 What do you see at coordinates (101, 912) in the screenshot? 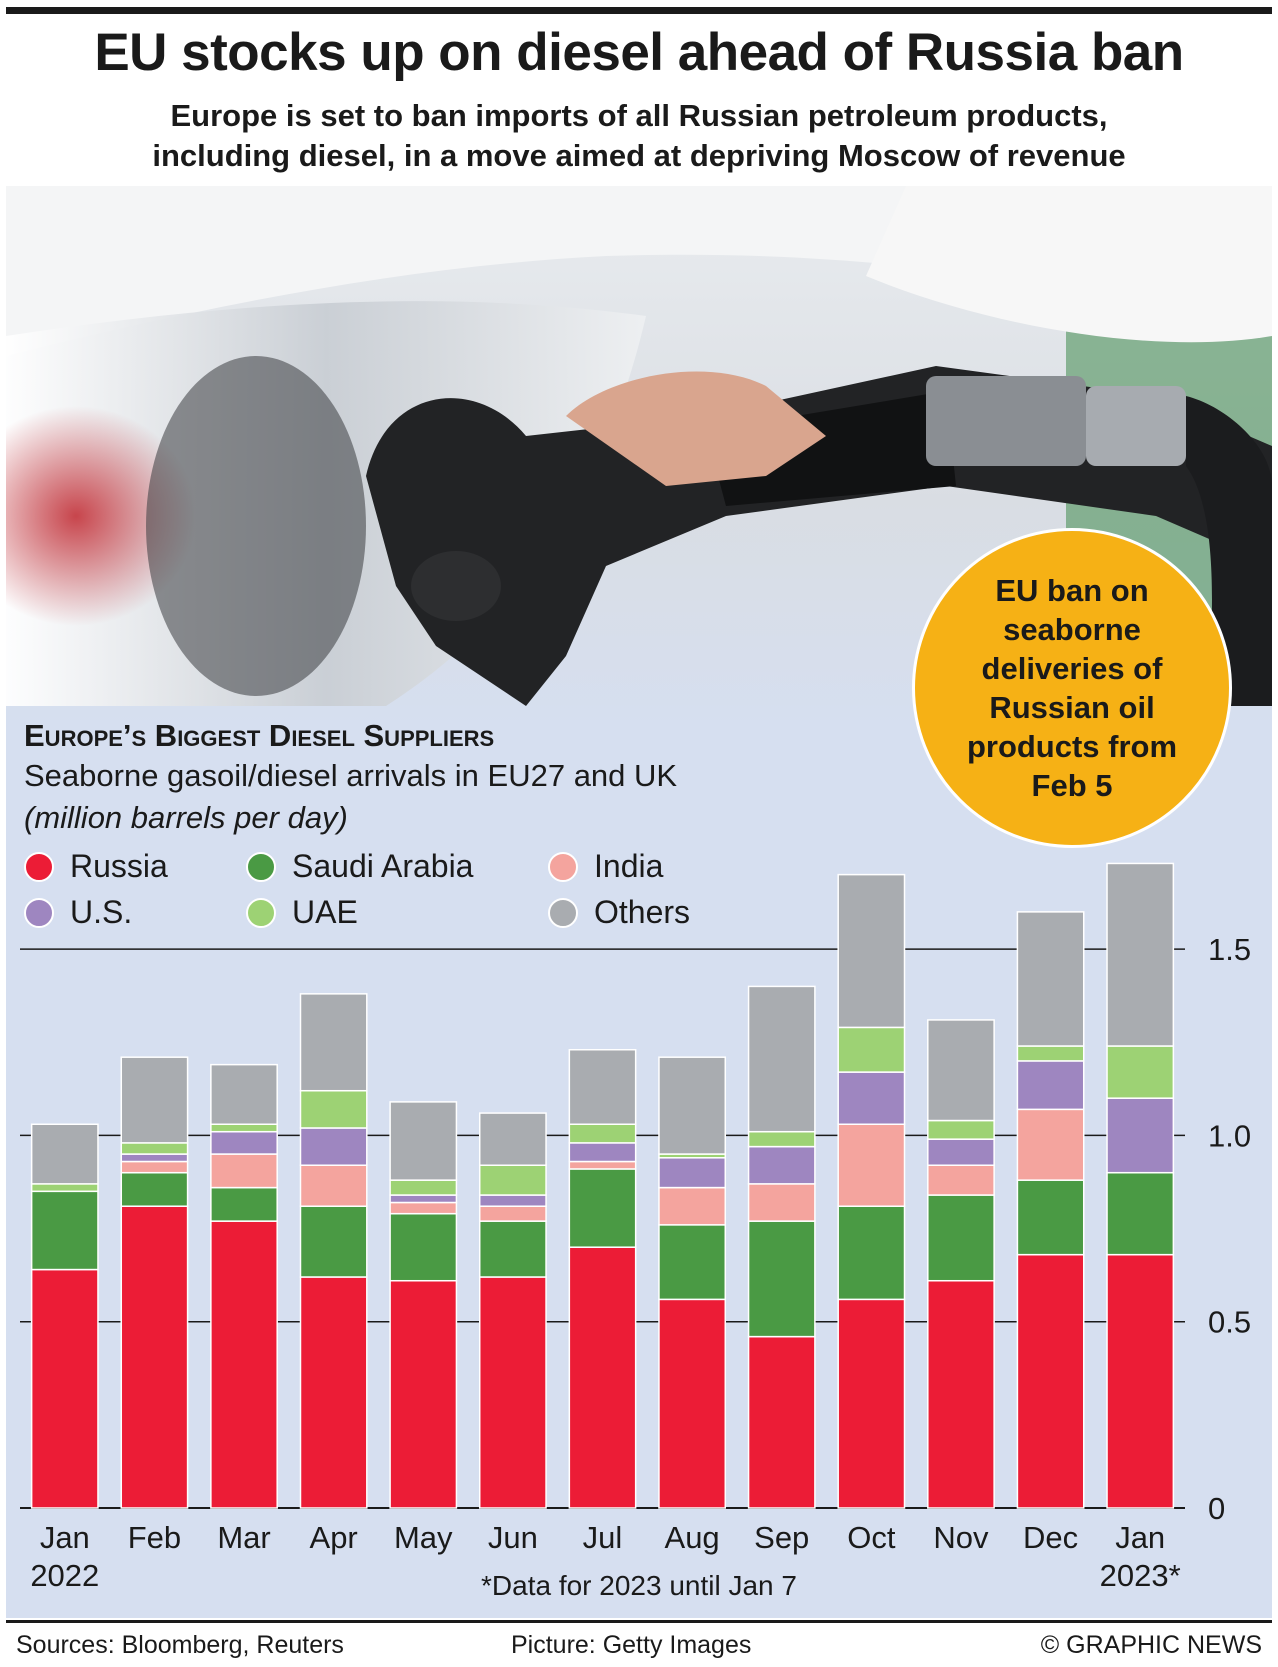
I see `legend-label-us: U.S.` at bounding box center [101, 912].